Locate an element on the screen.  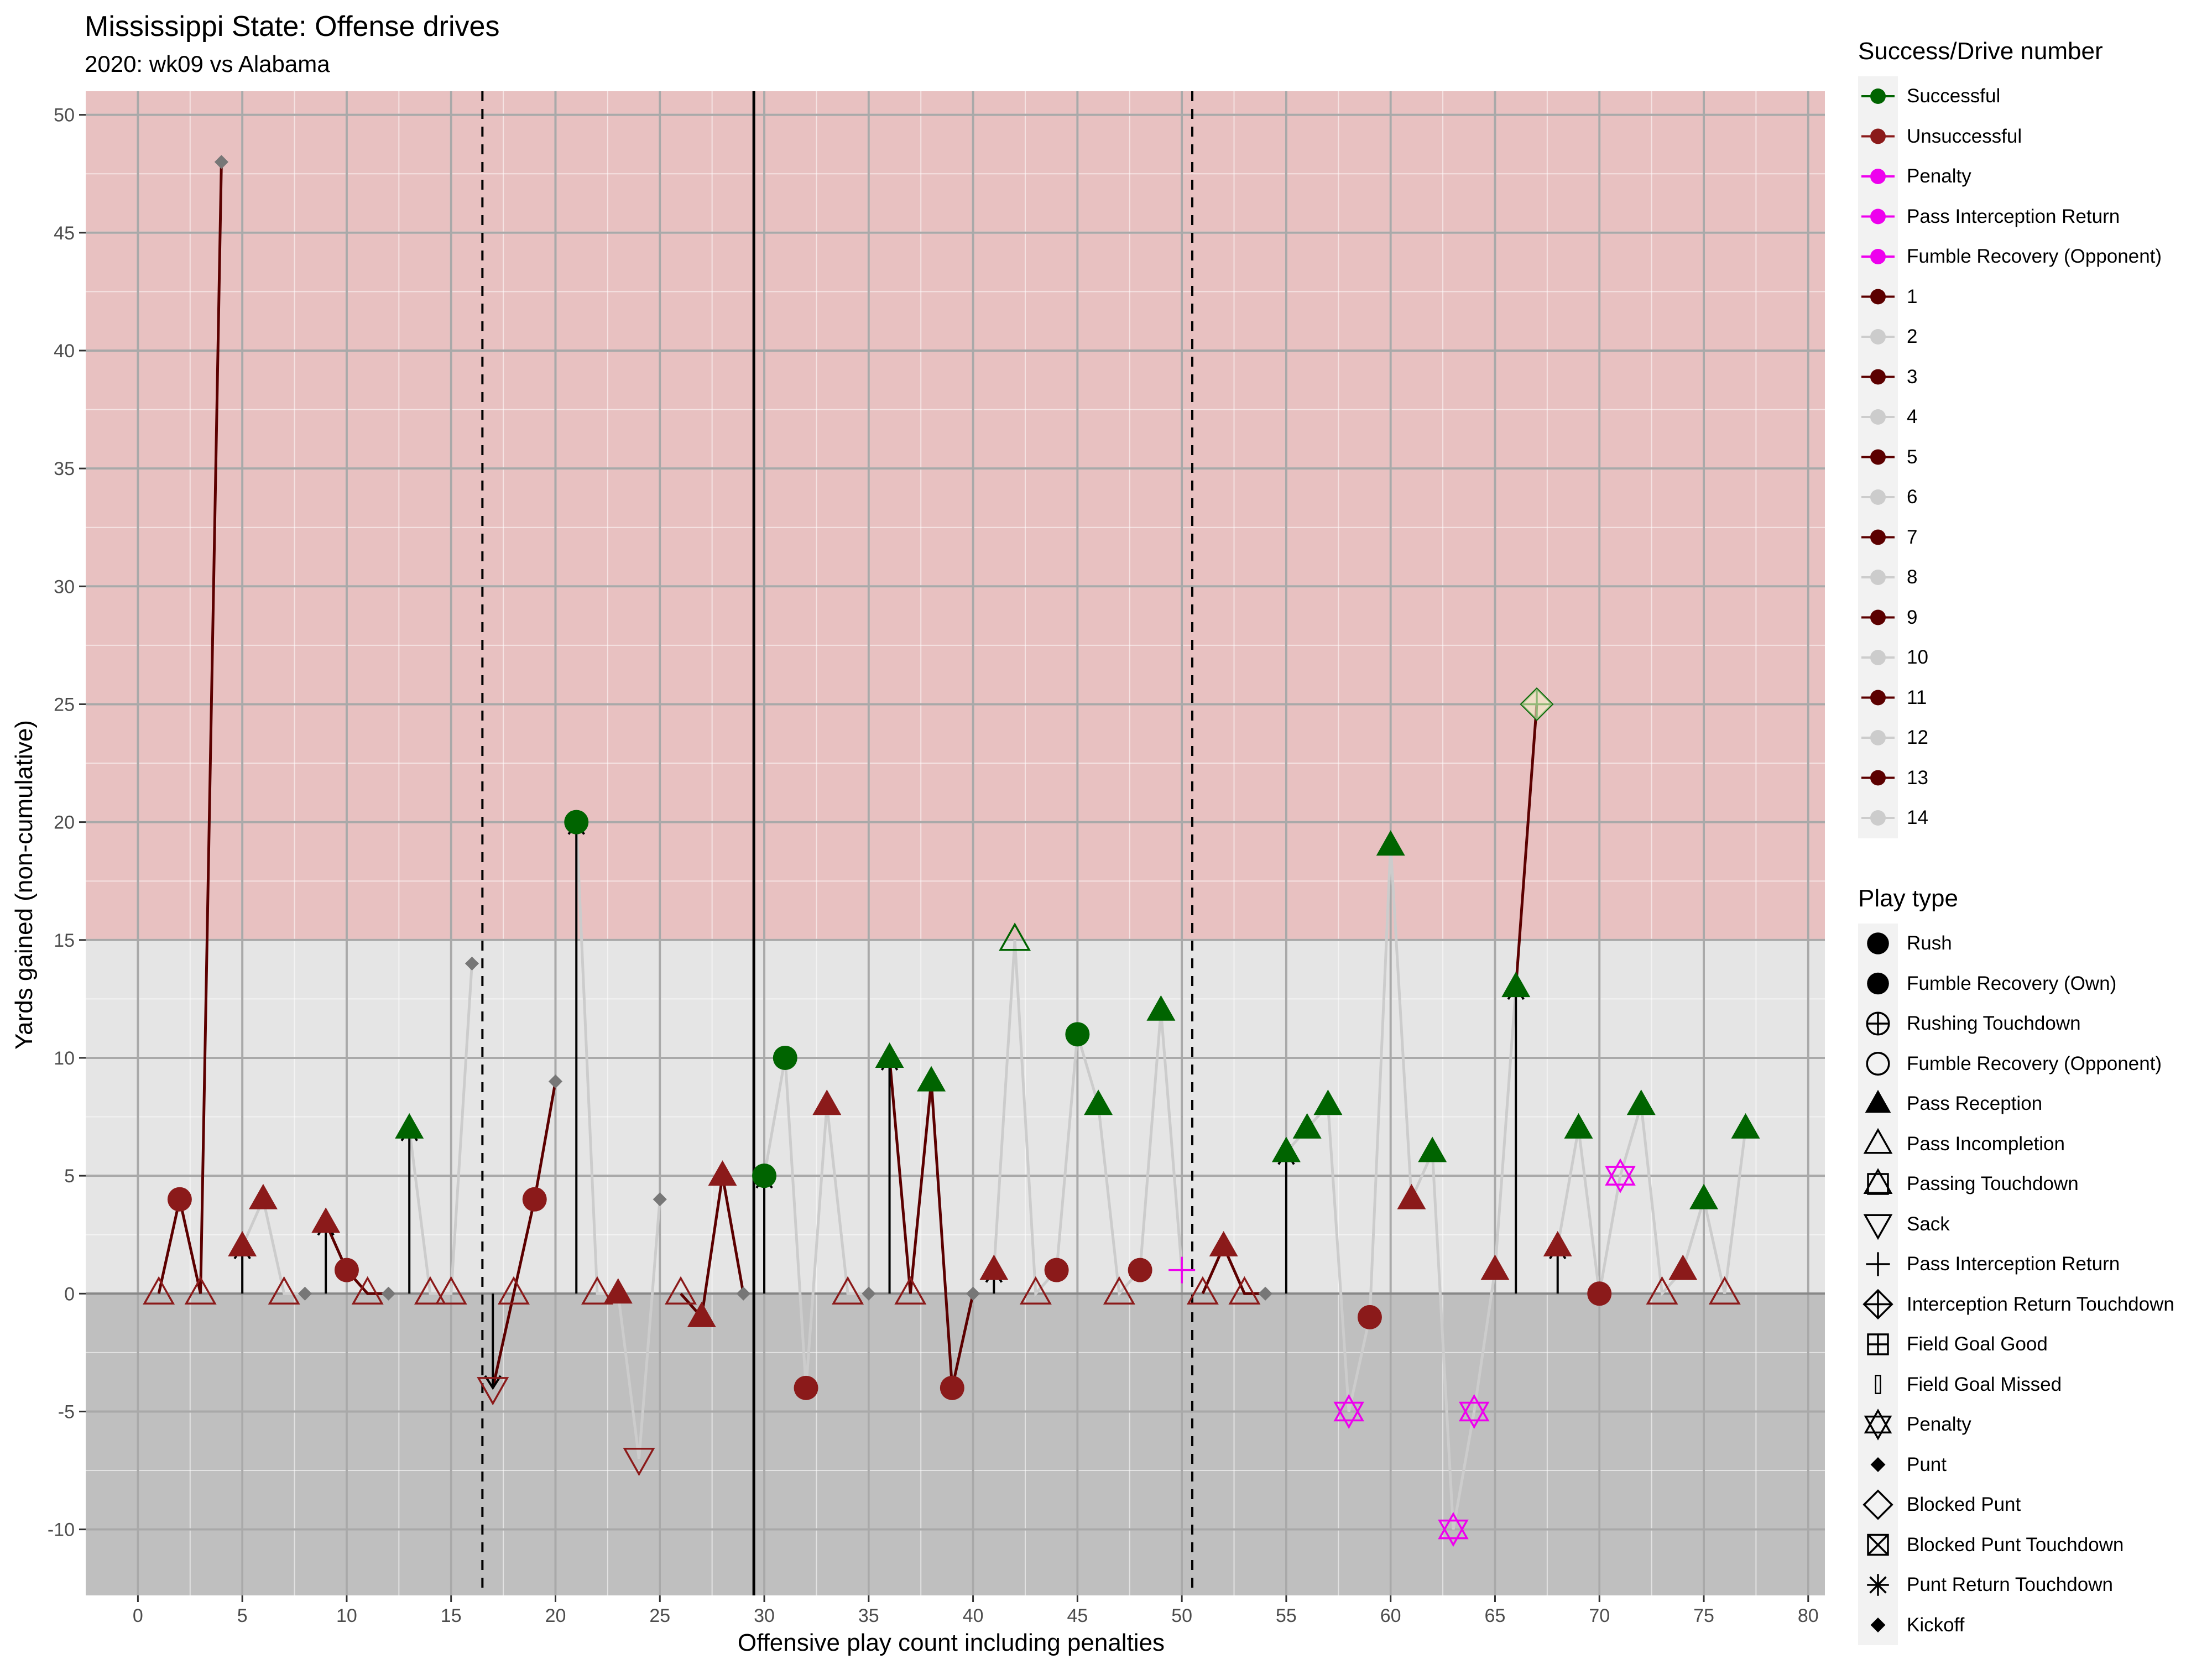
y-tick-label: -10 is located at coordinates (62, 1531).